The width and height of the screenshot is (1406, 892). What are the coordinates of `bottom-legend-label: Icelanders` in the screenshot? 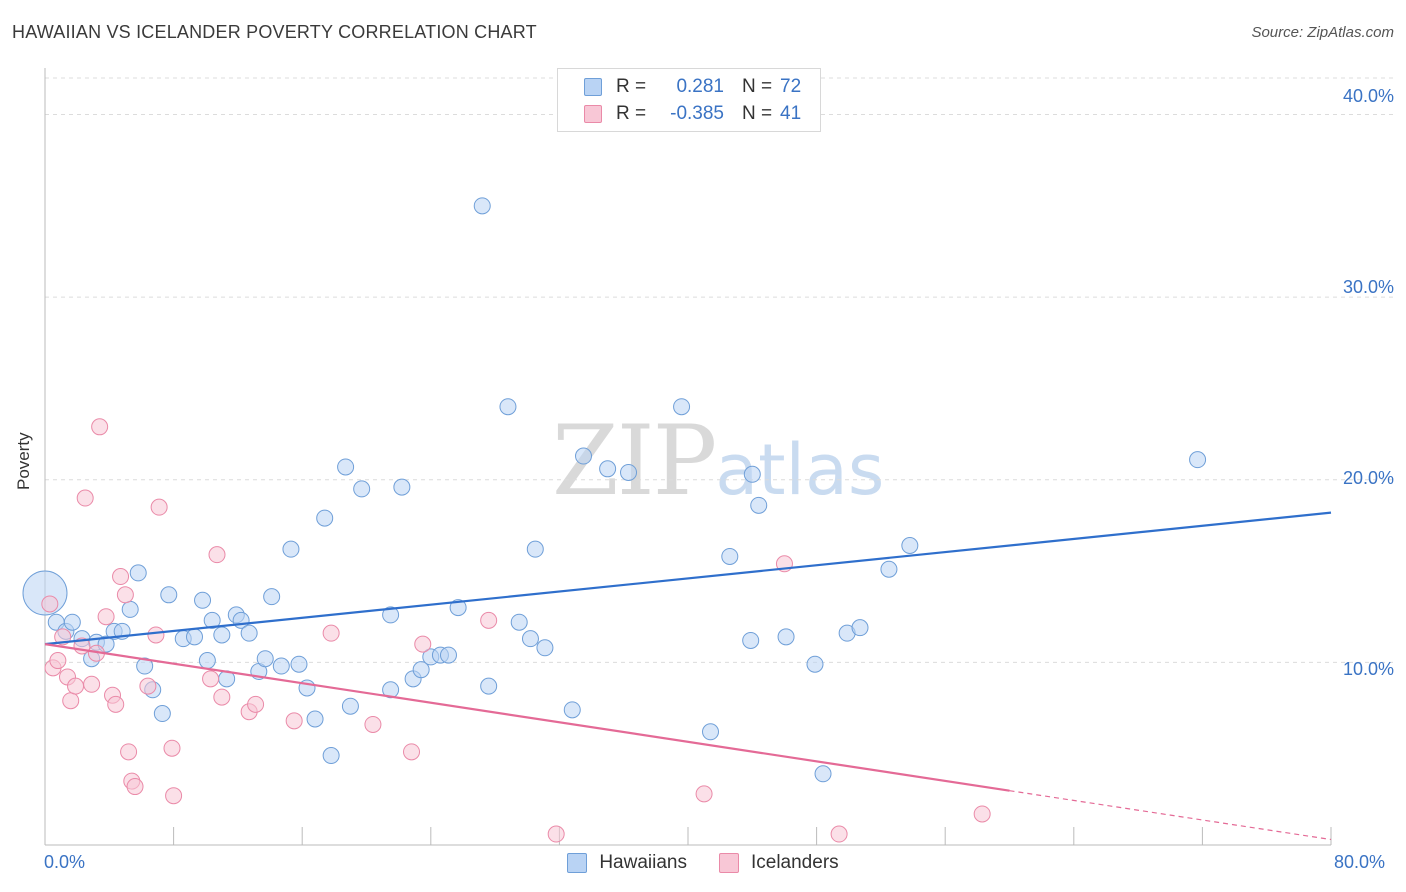 It's located at (794, 862).